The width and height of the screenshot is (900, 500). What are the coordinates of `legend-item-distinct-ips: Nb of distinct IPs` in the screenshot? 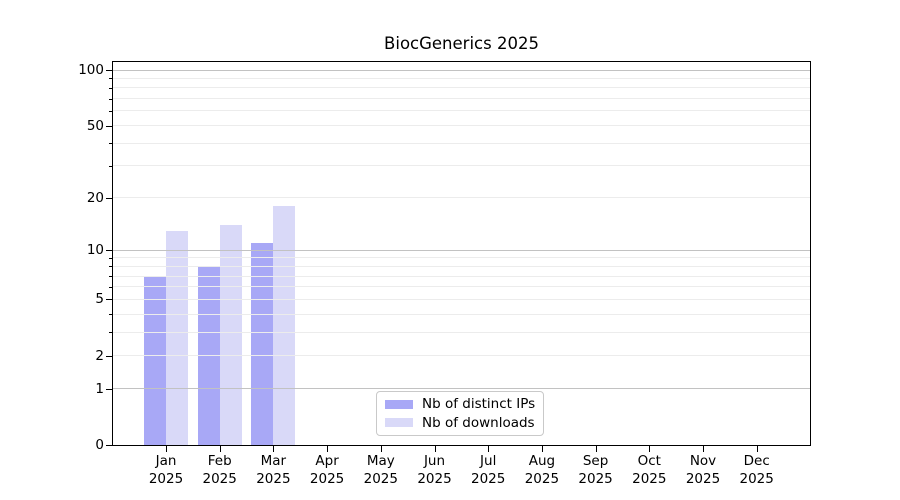 It's located at (460, 404).